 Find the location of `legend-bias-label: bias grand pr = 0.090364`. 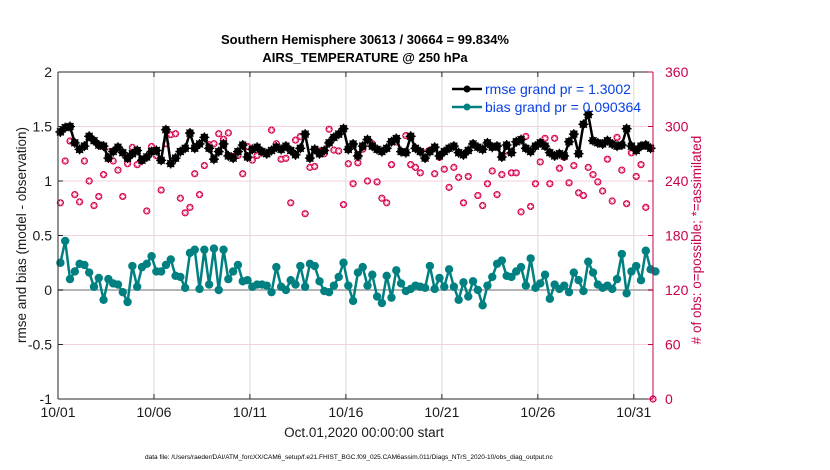

legend-bias-label: bias grand pr = 0.090364 is located at coordinates (563, 107).